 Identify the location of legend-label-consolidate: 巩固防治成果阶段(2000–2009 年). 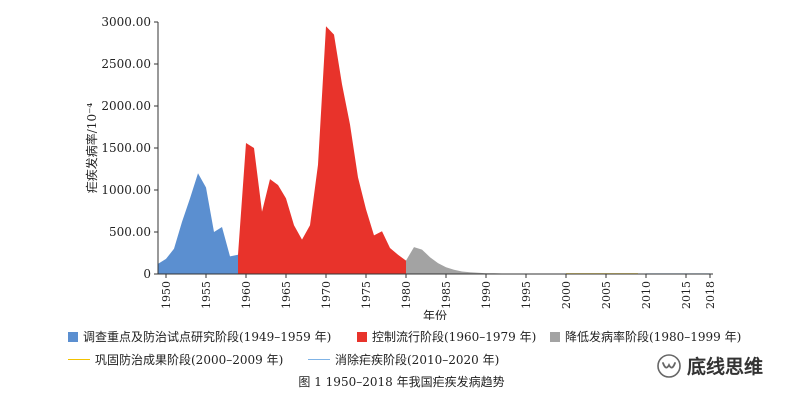
(189, 360).